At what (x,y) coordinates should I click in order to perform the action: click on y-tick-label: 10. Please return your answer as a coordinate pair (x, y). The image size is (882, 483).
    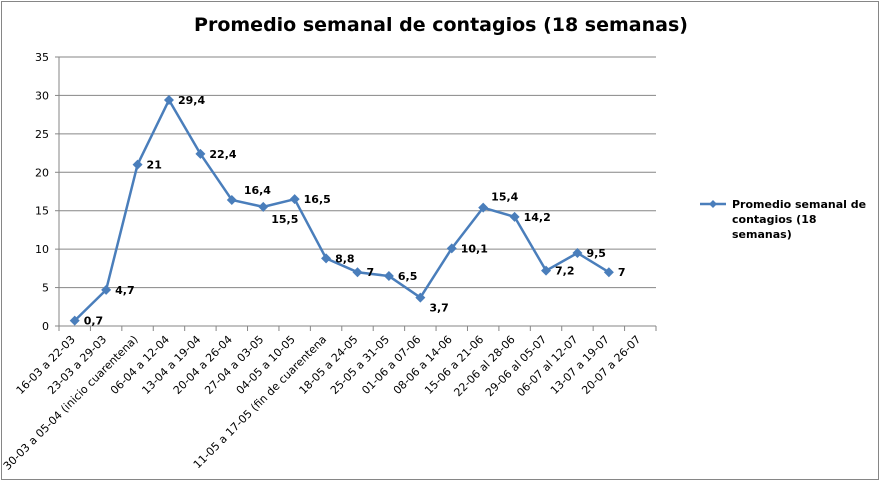
    Looking at the image, I should click on (42, 249).